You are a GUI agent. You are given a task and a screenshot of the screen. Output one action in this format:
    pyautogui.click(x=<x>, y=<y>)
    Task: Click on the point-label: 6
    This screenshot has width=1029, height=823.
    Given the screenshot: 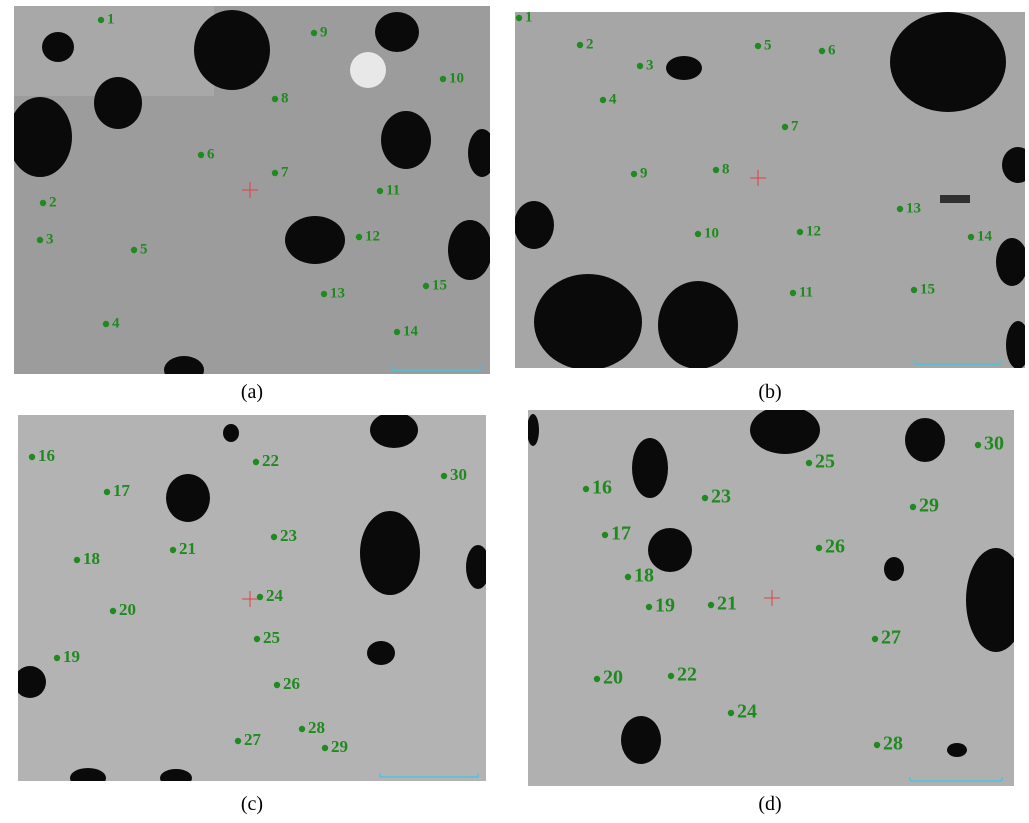 What is the action you would take?
    pyautogui.click(x=211, y=154)
    